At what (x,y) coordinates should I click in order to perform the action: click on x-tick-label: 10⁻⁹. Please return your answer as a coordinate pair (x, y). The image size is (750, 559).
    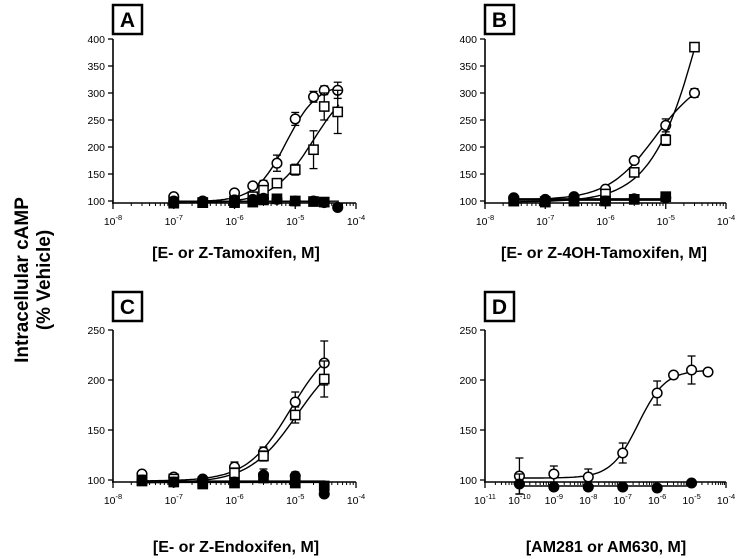
    Looking at the image, I should click on (554, 499).